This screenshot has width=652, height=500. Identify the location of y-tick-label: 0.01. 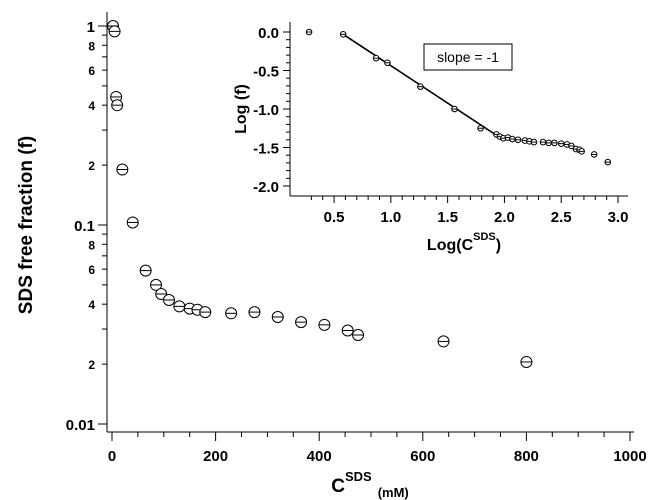
(80, 425).